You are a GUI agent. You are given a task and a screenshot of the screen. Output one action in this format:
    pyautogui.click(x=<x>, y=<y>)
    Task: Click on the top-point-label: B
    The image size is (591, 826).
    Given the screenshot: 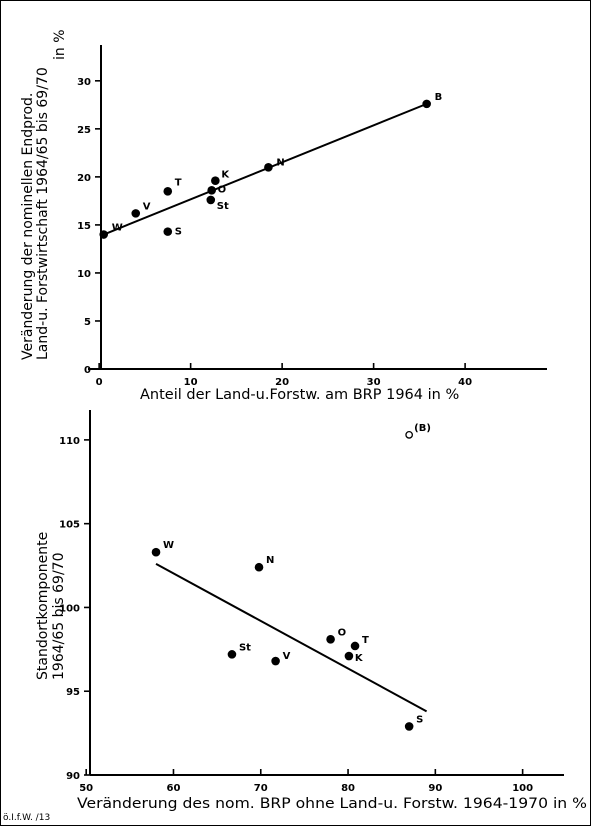 What is the action you would take?
    pyautogui.click(x=439, y=97)
    